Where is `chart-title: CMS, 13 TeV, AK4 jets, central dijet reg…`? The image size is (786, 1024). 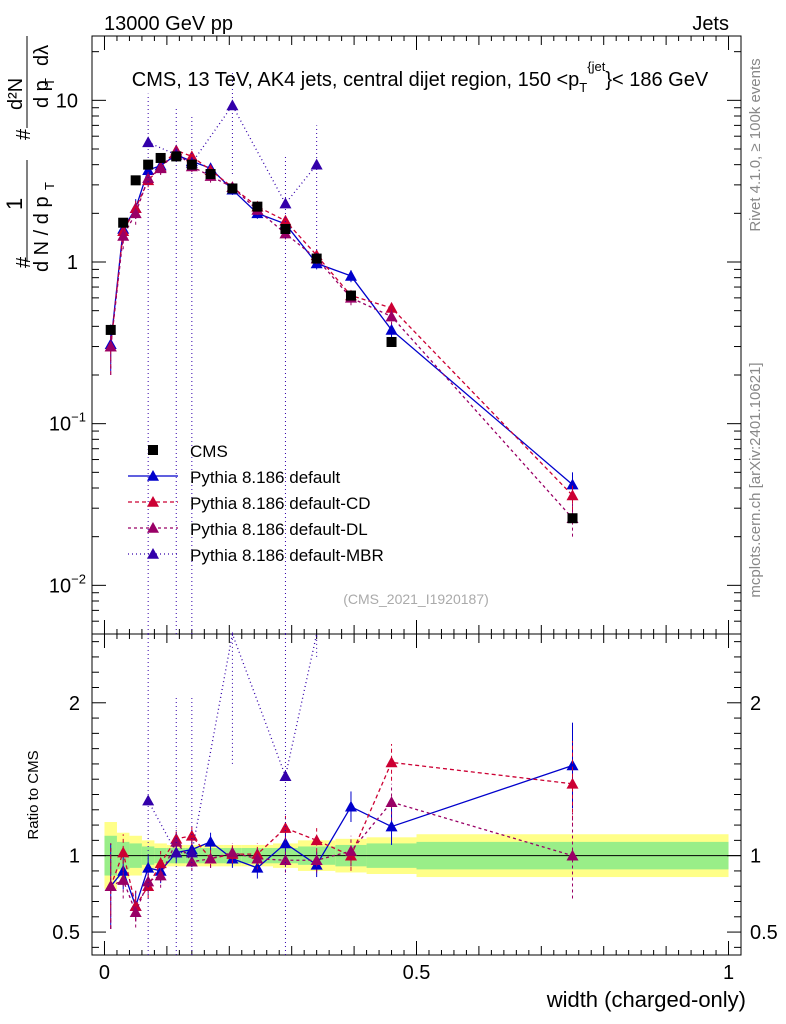
chart-title: CMS, 13 TeV, AK4 jets, central dijet reg… is located at coordinates (420, 77).